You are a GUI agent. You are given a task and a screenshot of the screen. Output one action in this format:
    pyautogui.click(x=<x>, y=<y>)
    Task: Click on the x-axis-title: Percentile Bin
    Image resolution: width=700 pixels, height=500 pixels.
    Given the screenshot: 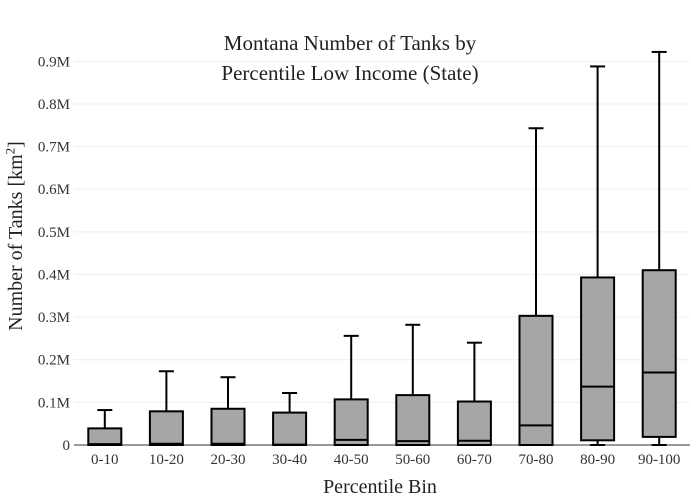 What is the action you would take?
    pyautogui.click(x=380, y=487)
    